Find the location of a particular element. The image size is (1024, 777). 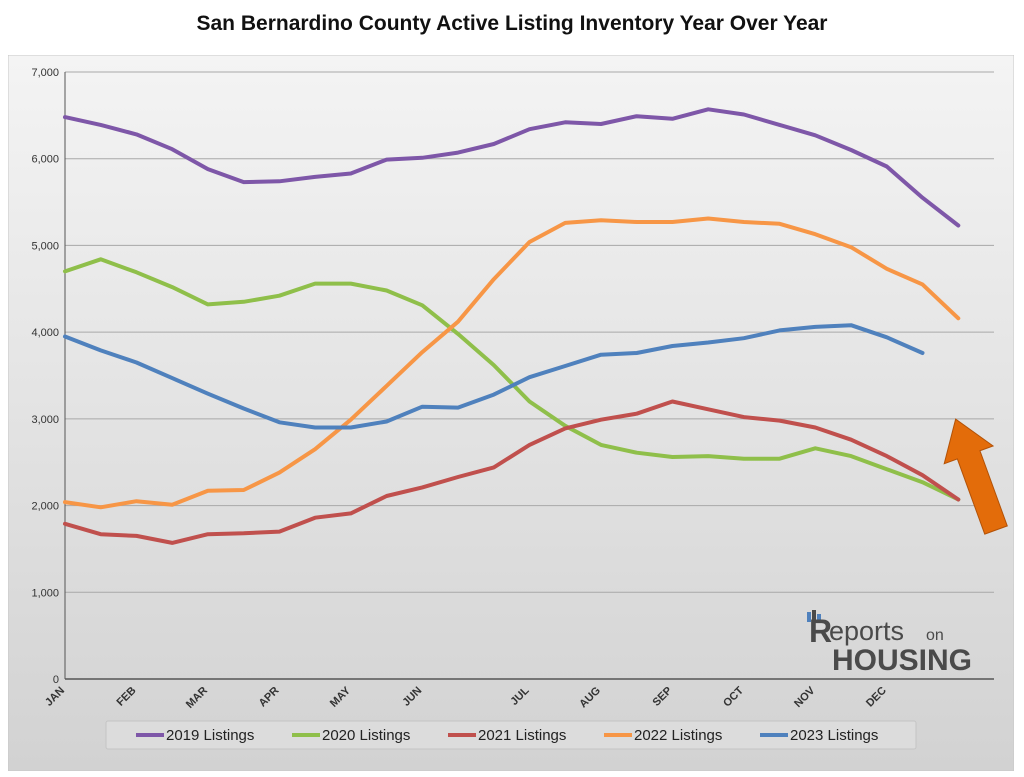

y-tick-label: 0 is located at coordinates (56, 680).